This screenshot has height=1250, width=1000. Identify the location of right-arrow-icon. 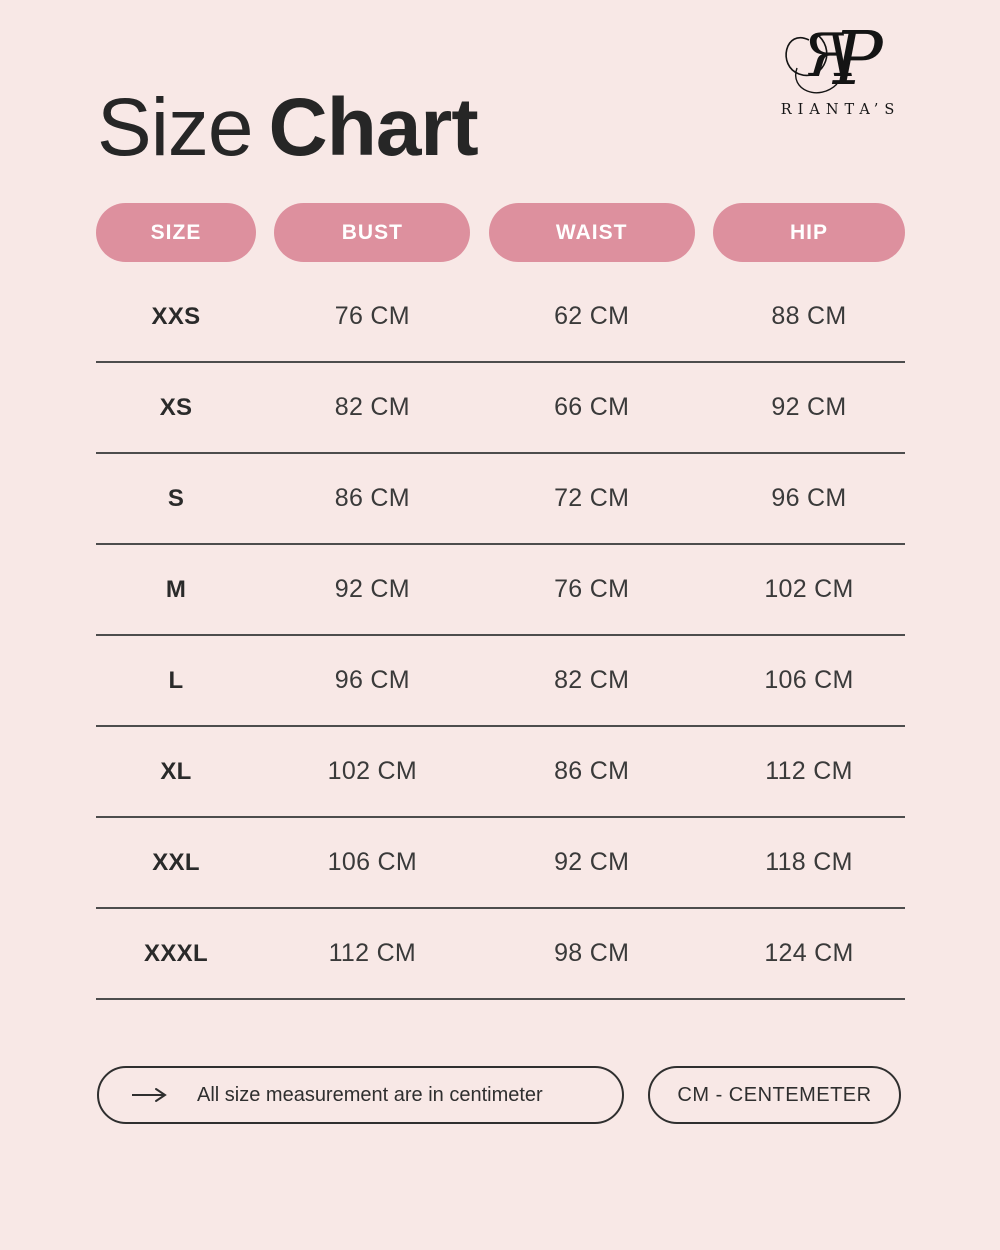
(150, 1095).